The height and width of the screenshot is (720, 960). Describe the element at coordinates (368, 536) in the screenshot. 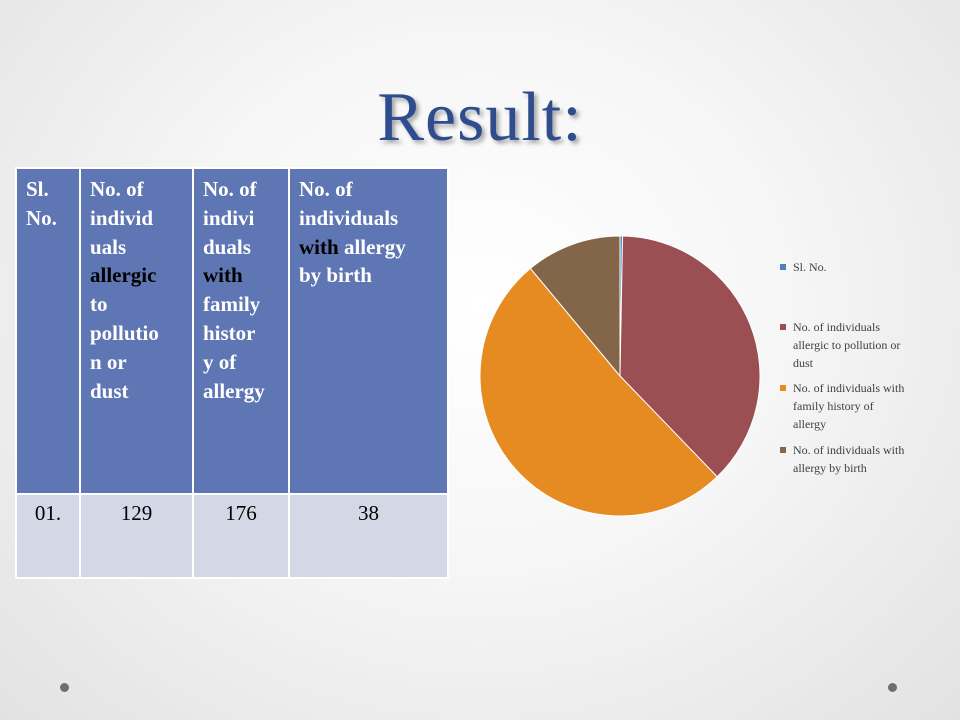

I see `cell-allergy-by-birth: 38` at that location.